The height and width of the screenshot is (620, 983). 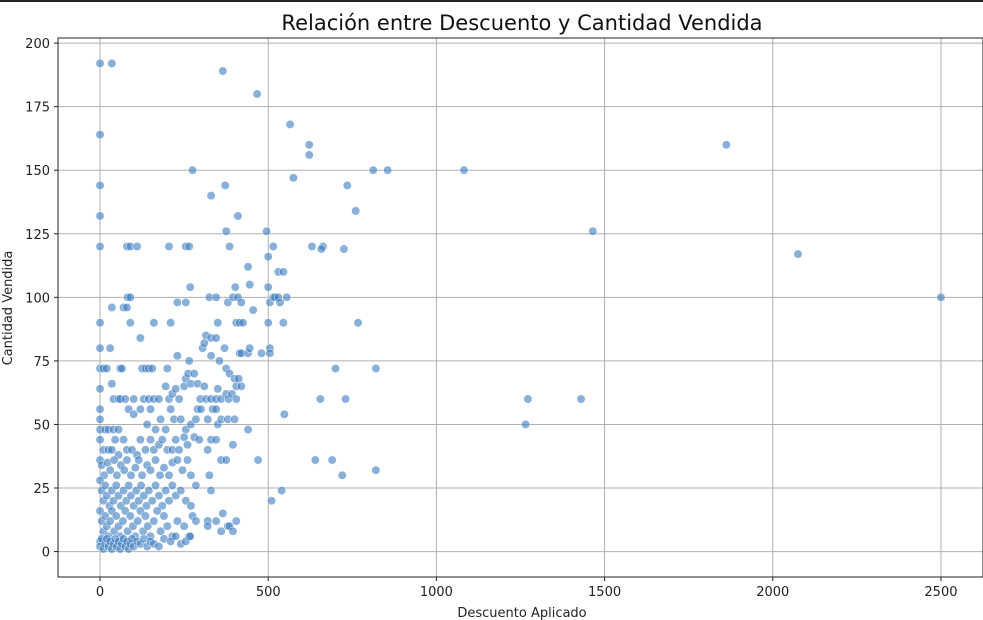 What do you see at coordinates (604, 592) in the screenshot?
I see `x-tick-label: 1500` at bounding box center [604, 592].